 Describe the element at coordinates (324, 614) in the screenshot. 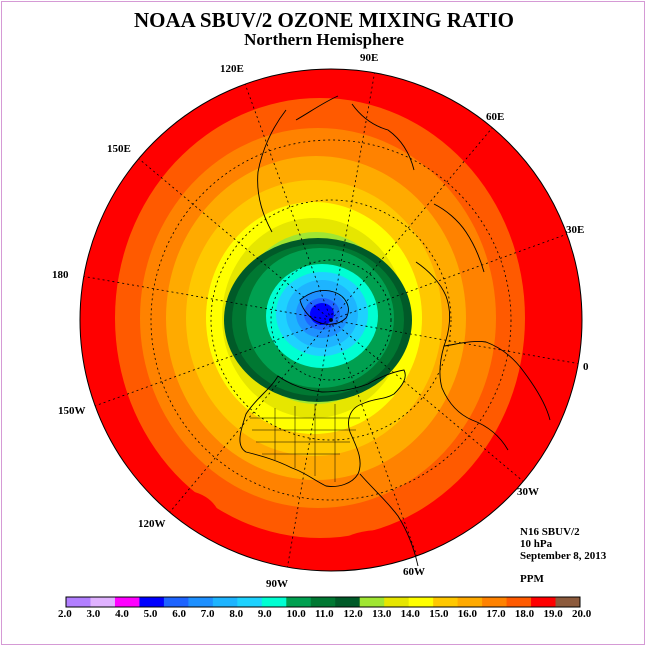

I see `colorbar-label: 11.0` at that location.